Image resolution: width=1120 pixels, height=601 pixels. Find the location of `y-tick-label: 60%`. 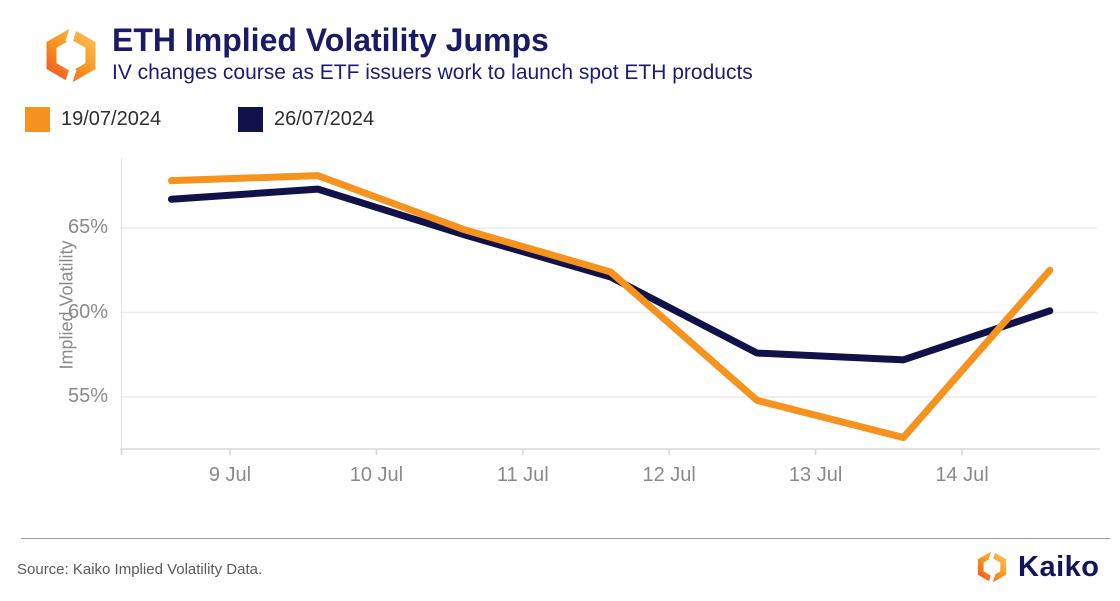

y-tick-label: 60% is located at coordinates (87, 311).